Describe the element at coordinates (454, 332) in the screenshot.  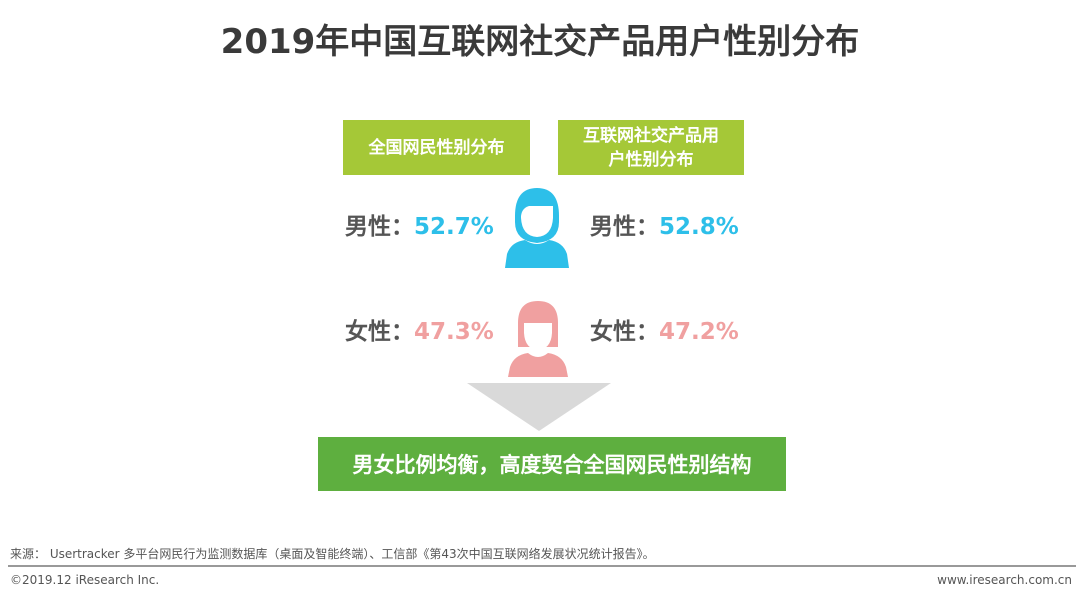
I see `female-national-value: 47.3%` at that location.